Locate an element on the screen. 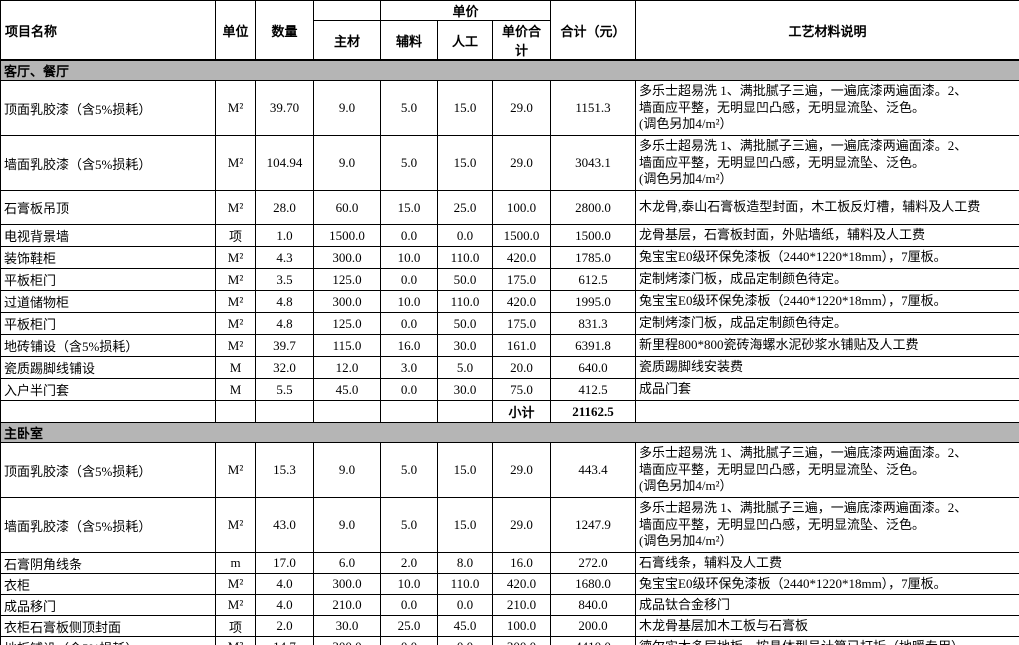  col-header-qty: 数量 is located at coordinates (284, 30).